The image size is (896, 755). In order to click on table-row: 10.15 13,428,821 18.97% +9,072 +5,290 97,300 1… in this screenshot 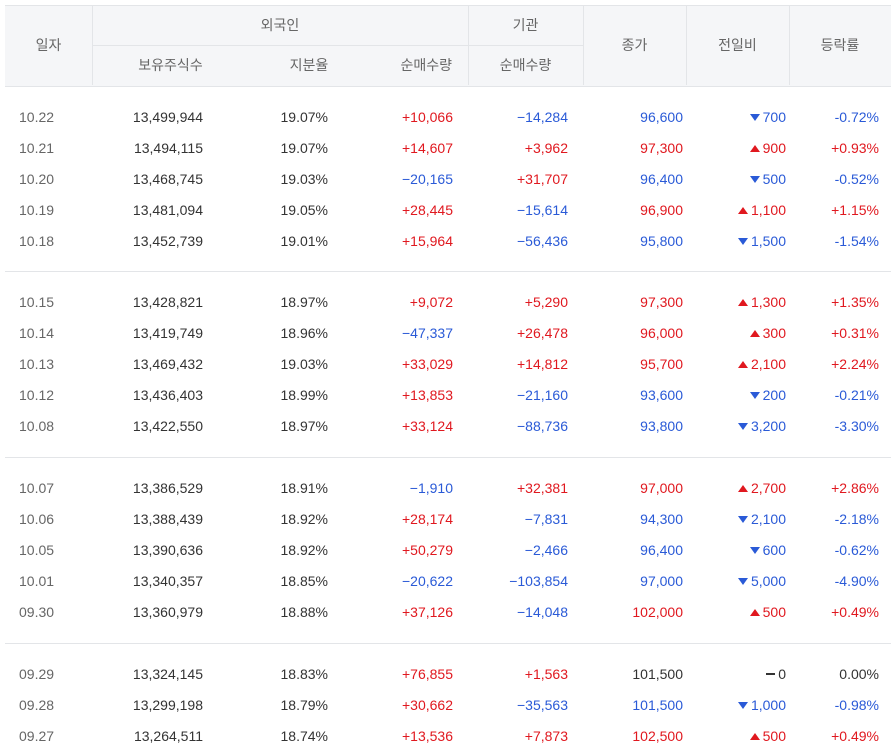, I will do `click(448, 302)`.